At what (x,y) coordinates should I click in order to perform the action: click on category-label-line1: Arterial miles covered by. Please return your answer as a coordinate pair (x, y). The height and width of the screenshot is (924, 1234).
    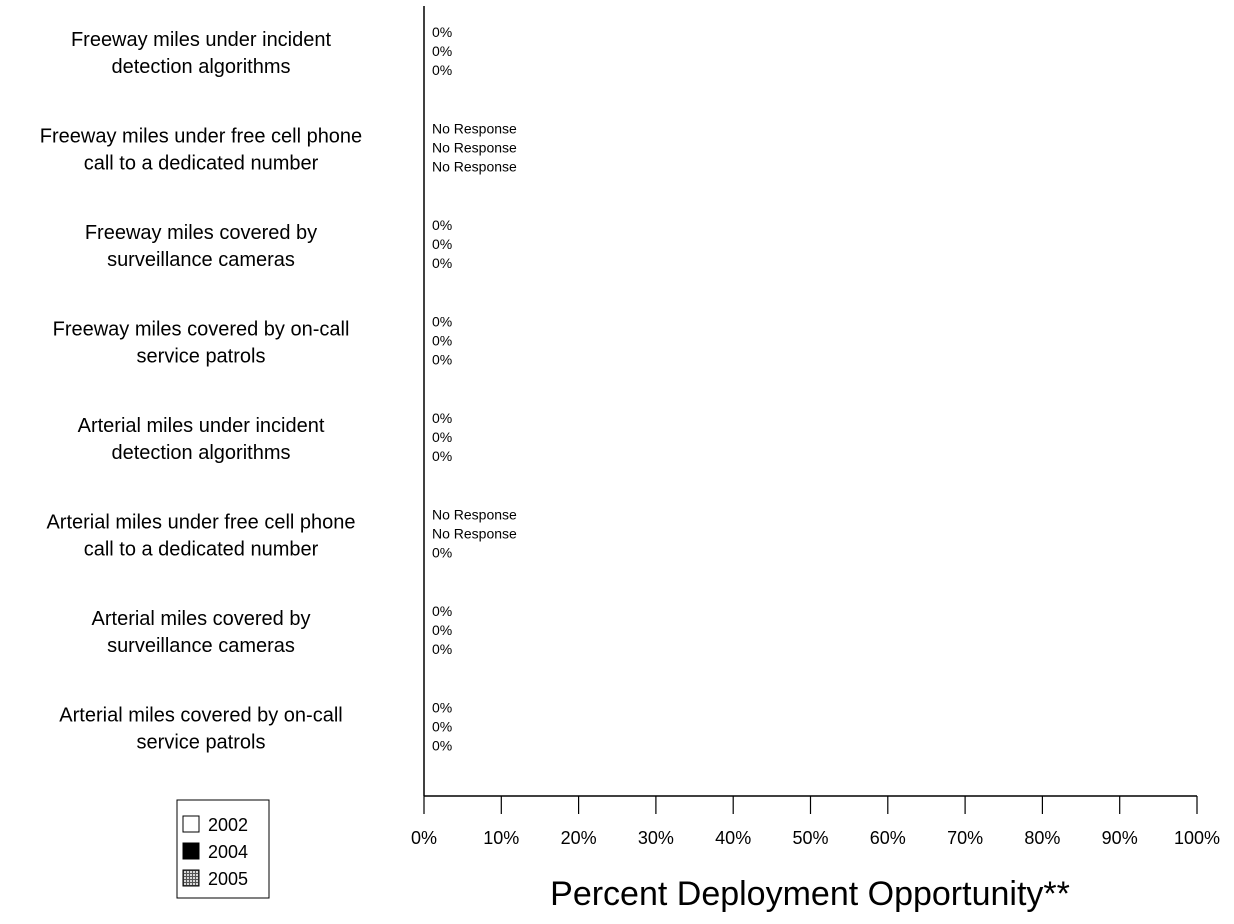
    Looking at the image, I should click on (201, 619).